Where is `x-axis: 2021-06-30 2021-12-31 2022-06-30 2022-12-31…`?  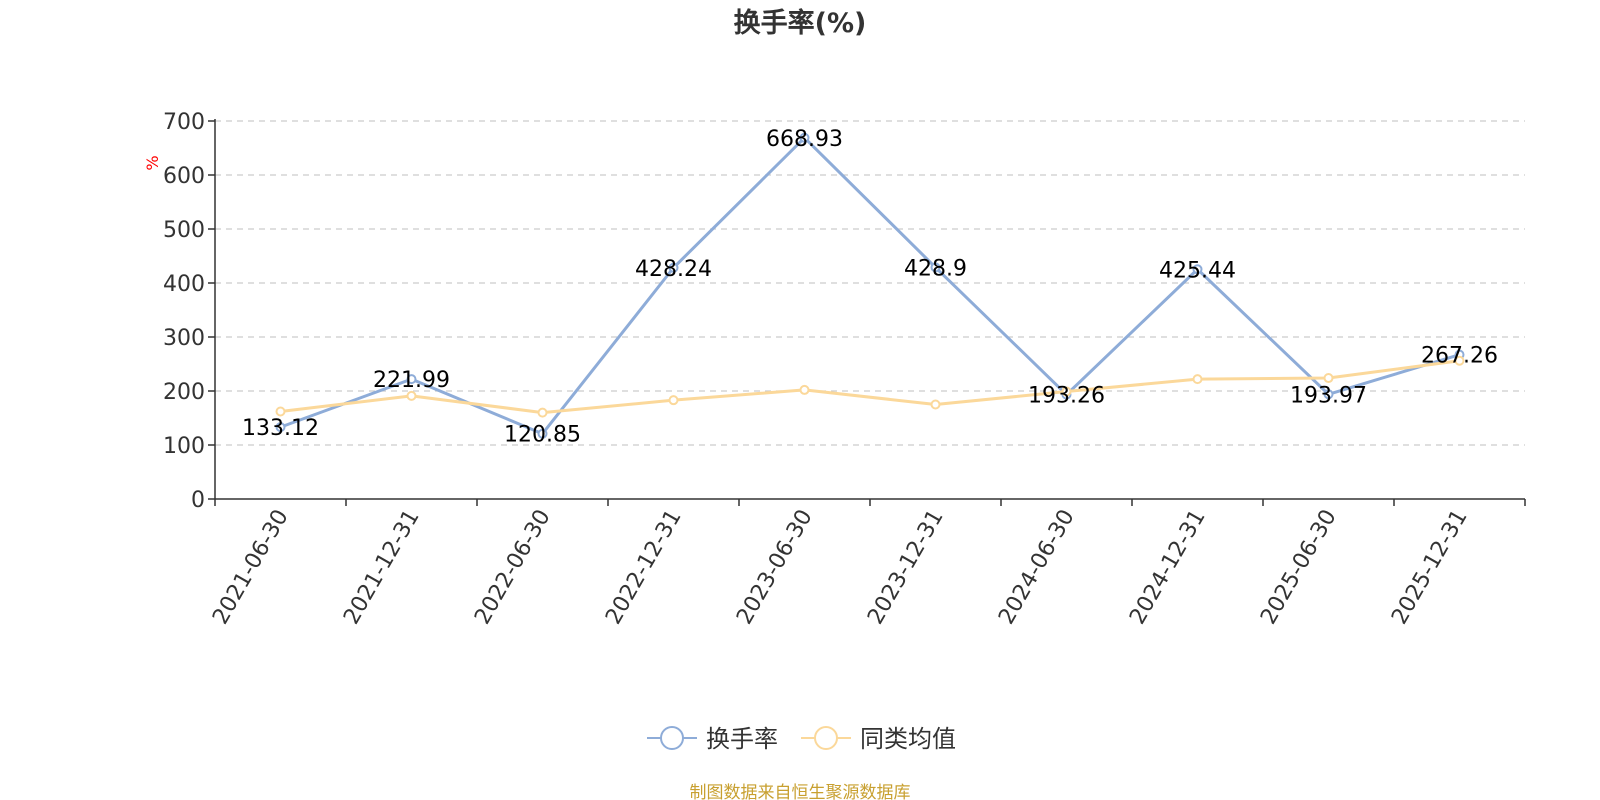 x-axis: 2021-06-30 2021-12-31 2022-06-30 2022-12-31… is located at coordinates (867, 563).